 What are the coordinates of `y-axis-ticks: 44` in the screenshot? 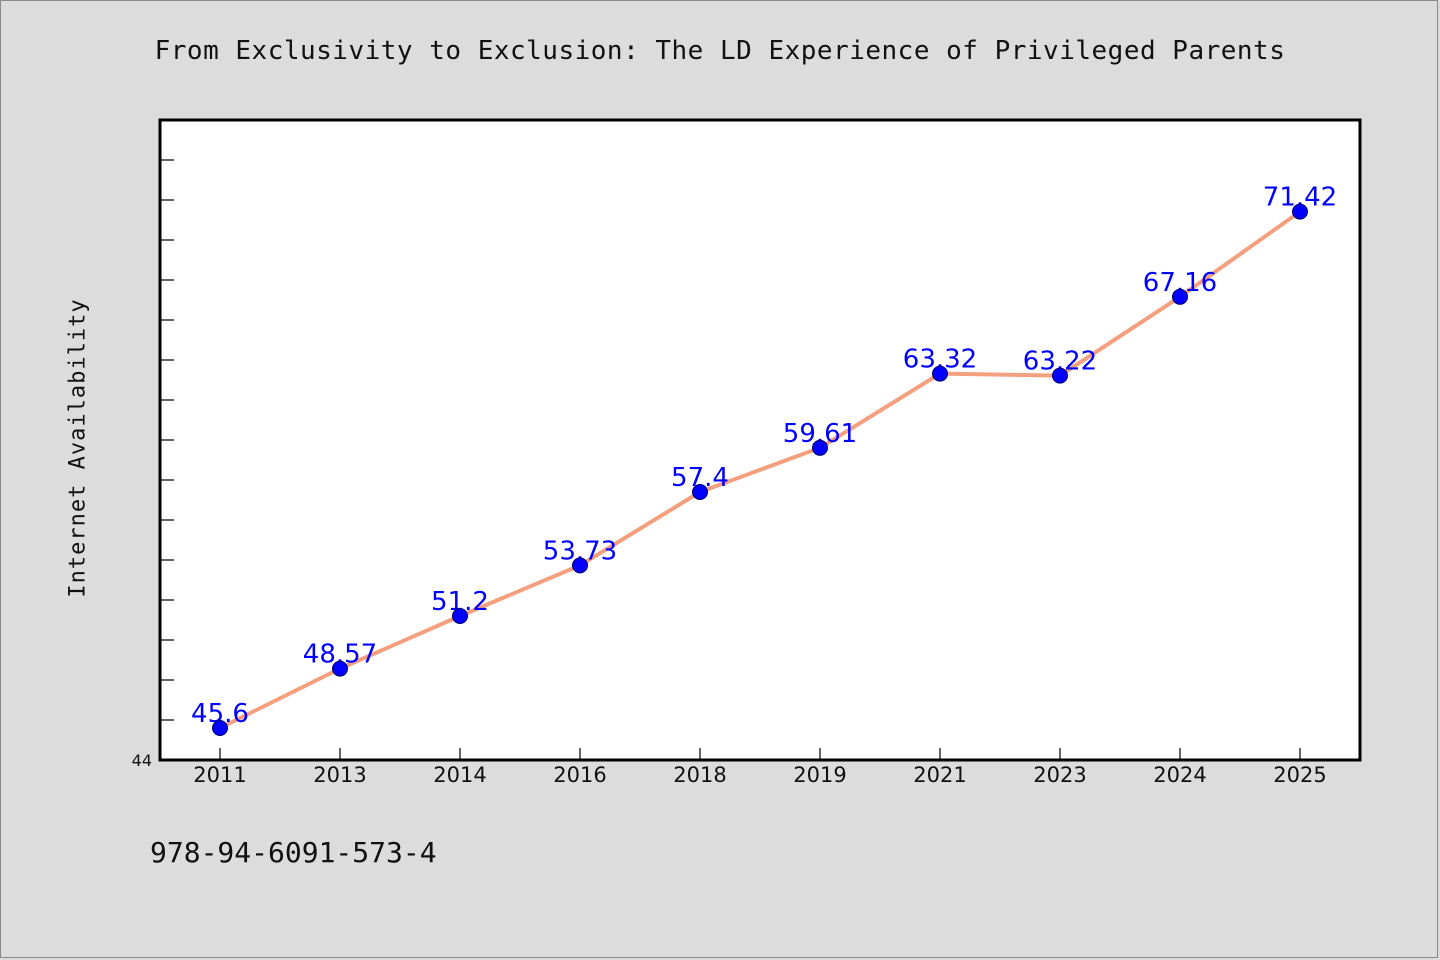 It's located at (153, 464).